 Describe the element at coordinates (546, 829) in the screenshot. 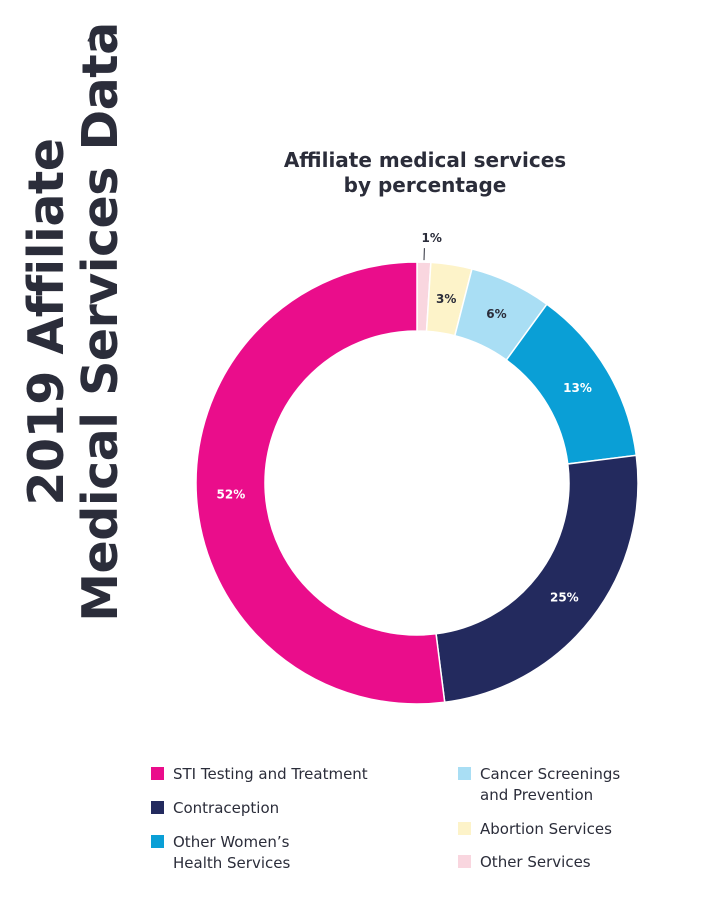

I see `legend-label: Abortion Services` at that location.